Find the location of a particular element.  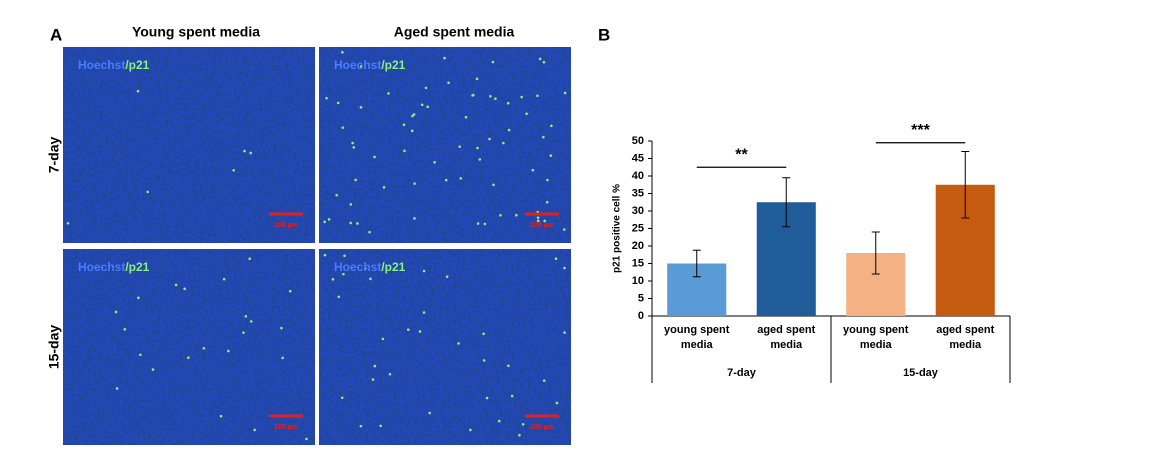

y-tick-label: 25 is located at coordinates (638, 228).